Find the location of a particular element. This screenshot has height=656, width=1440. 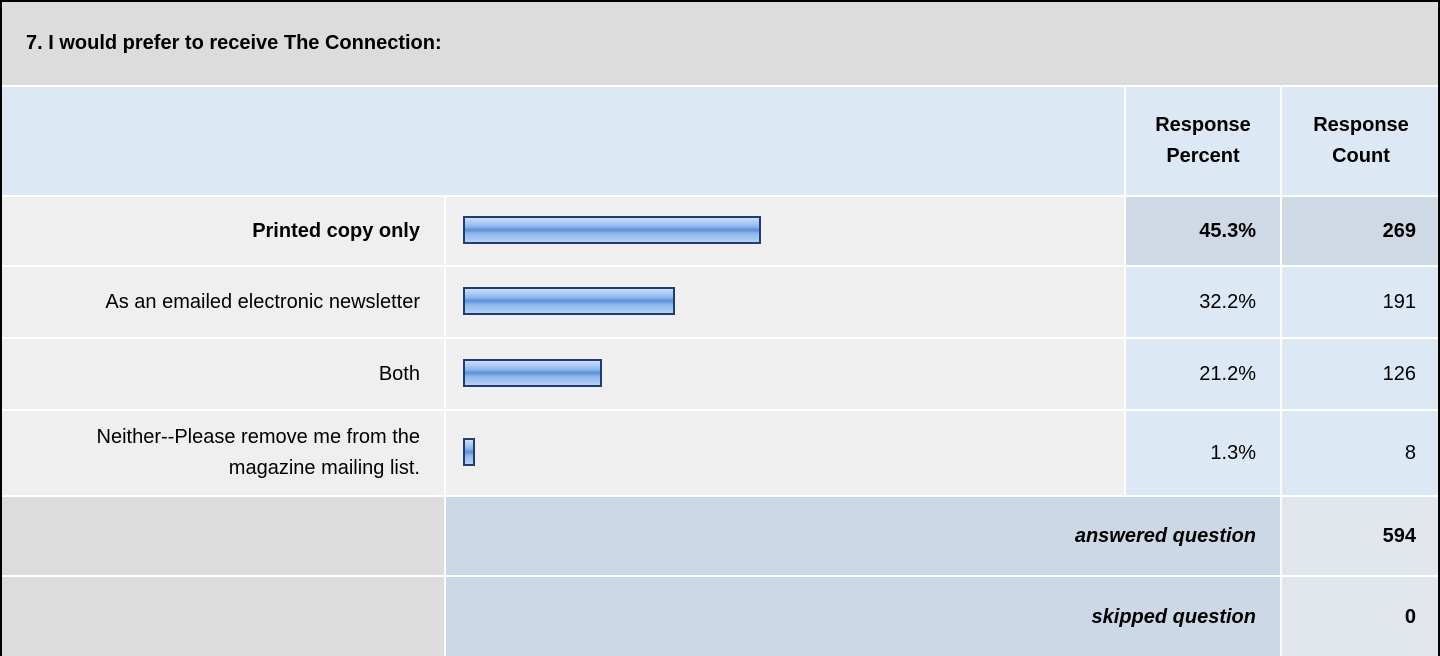

header-blank is located at coordinates (564, 142).